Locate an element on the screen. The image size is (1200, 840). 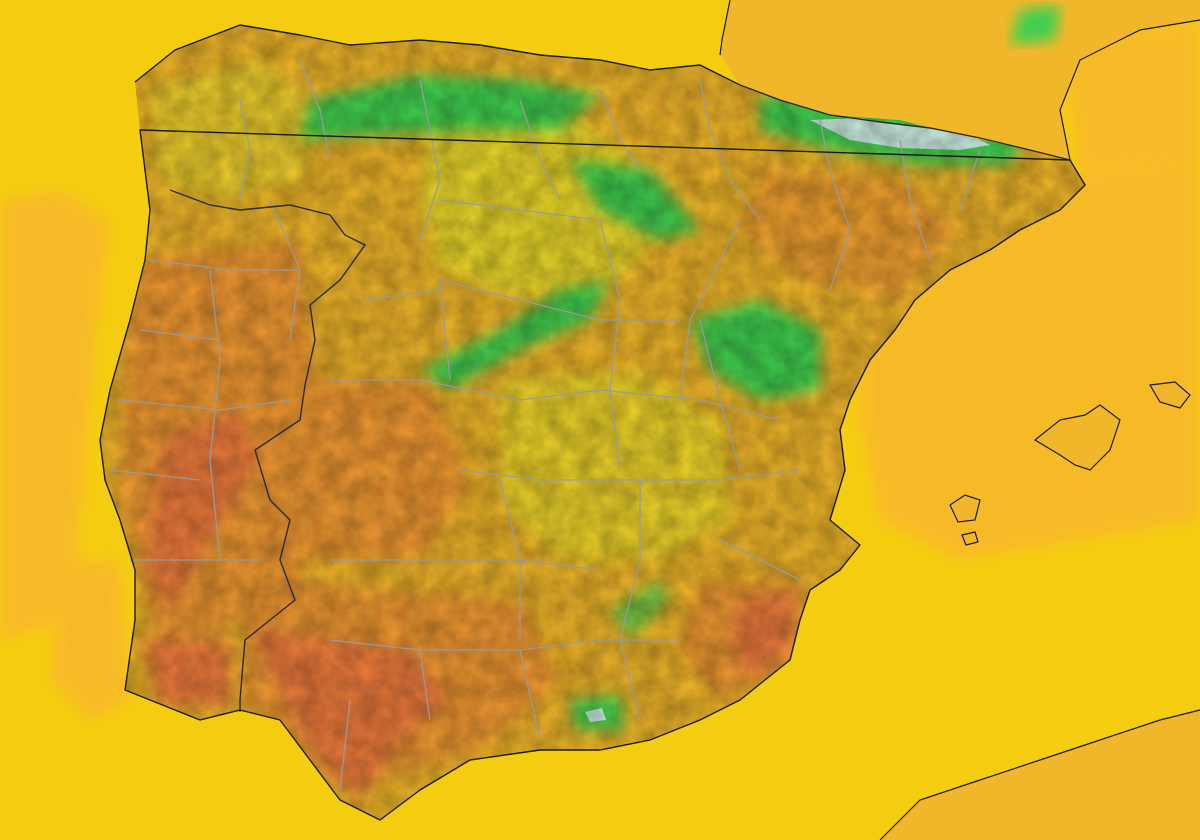
france-coastline is located at coordinates (959, 80).